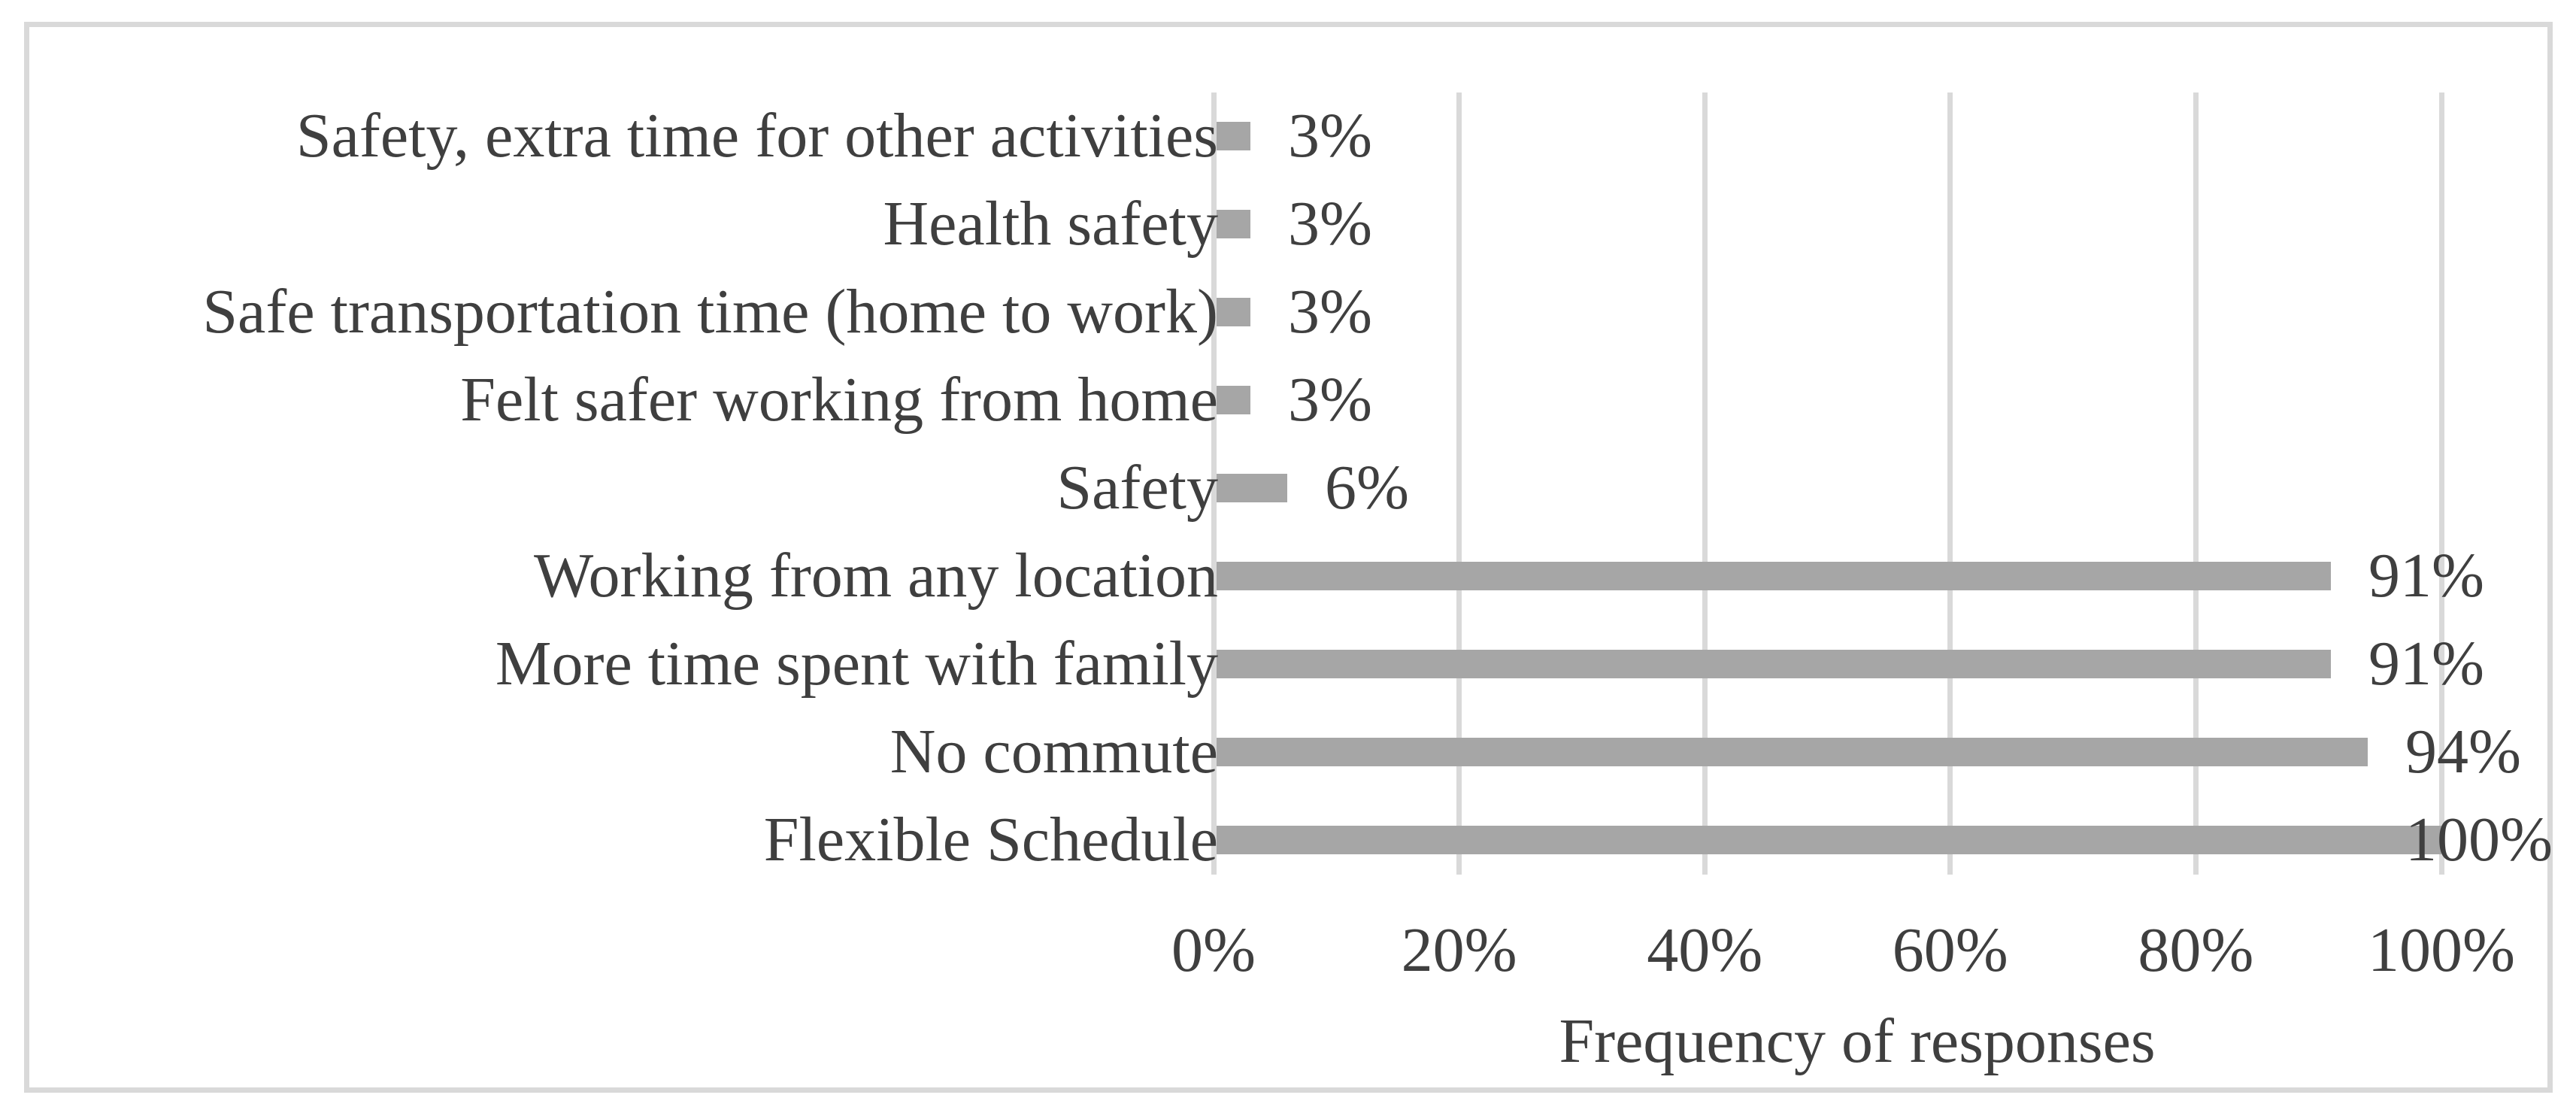 This screenshot has width=2576, height=1116. I want to click on category-label: Felt safer working from home, so click(839, 400).